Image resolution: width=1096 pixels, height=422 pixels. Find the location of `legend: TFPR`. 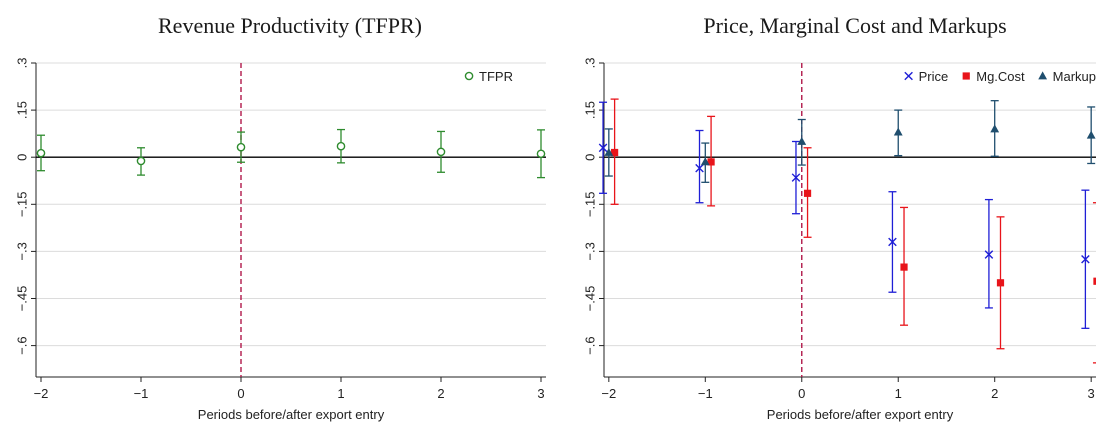

legend: TFPR is located at coordinates (488, 76).